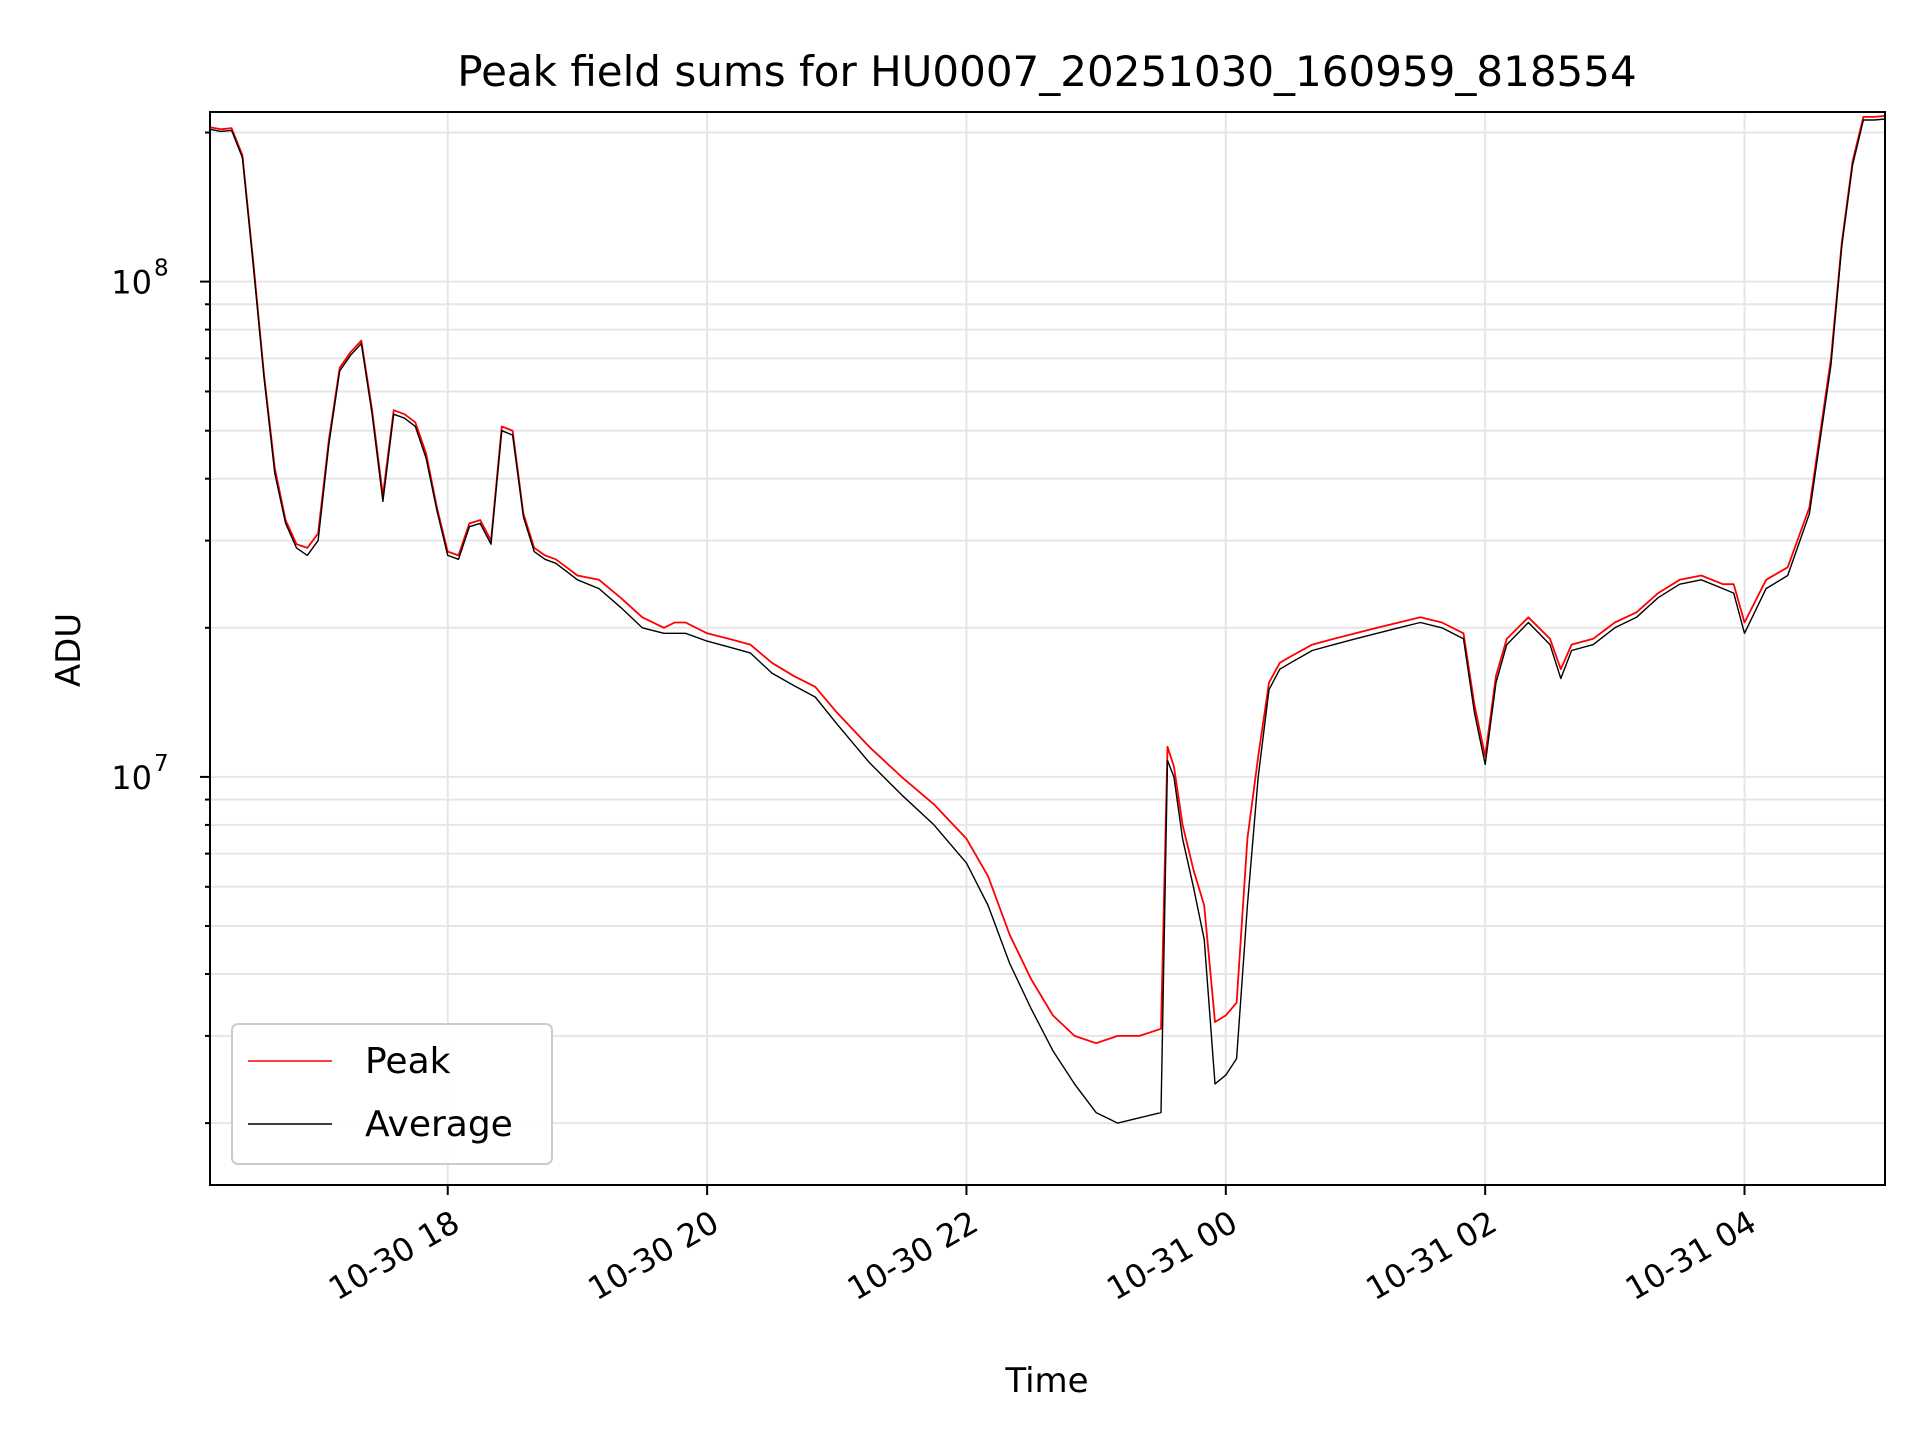 The image size is (1920, 1445). I want to click on y-tick-exponent: 8, so click(161, 269).